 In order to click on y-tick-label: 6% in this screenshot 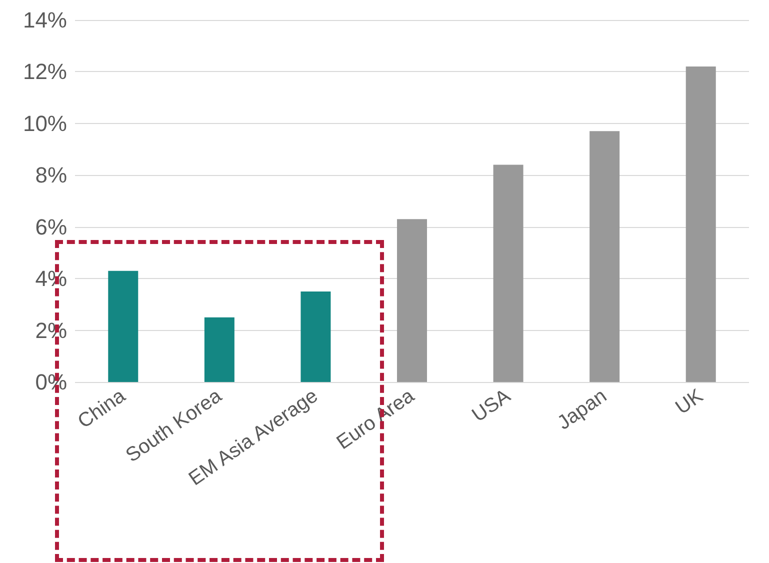, I will do `click(51, 227)`.